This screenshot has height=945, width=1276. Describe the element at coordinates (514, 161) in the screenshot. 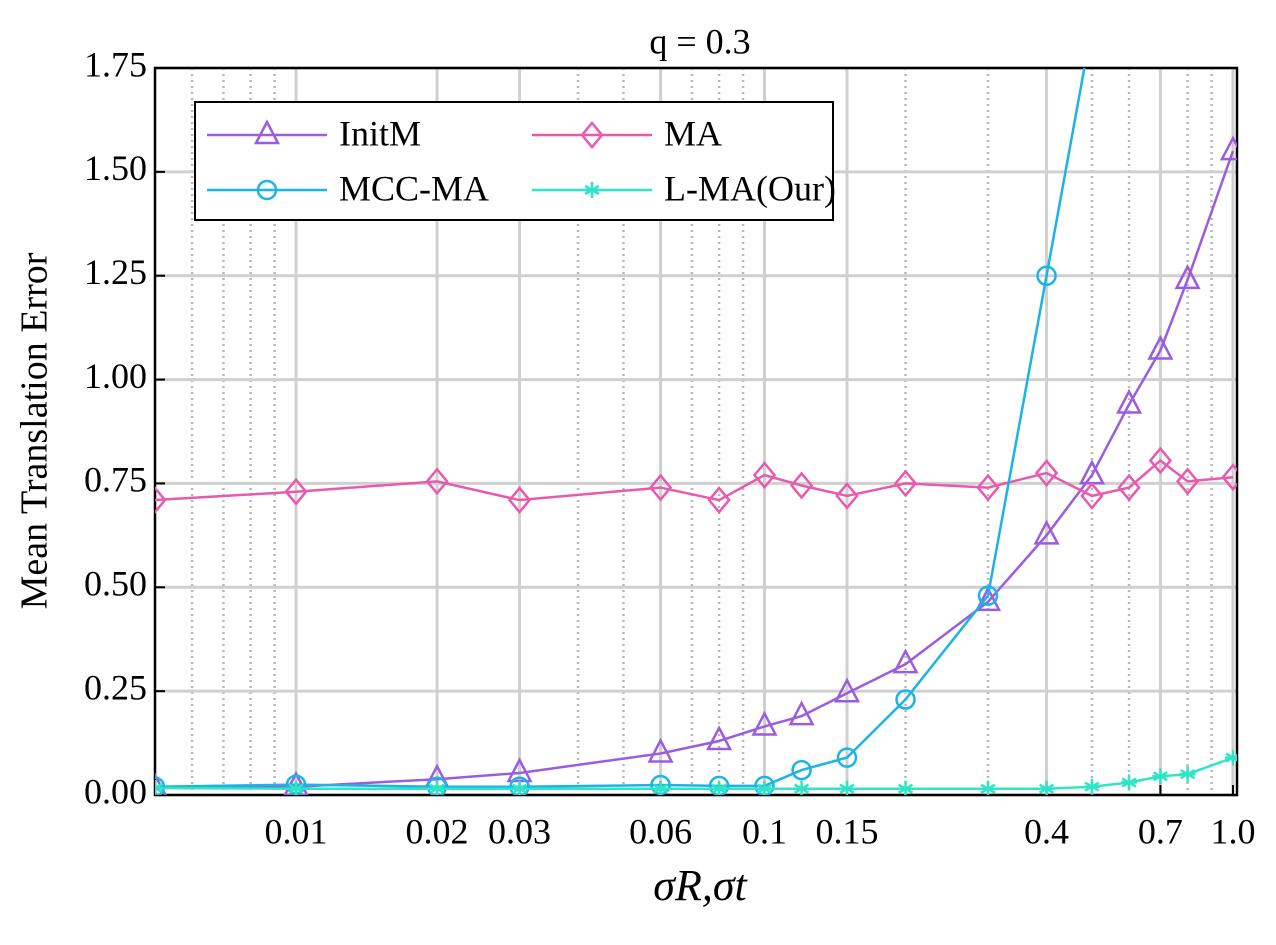

I see `legend-box` at that location.